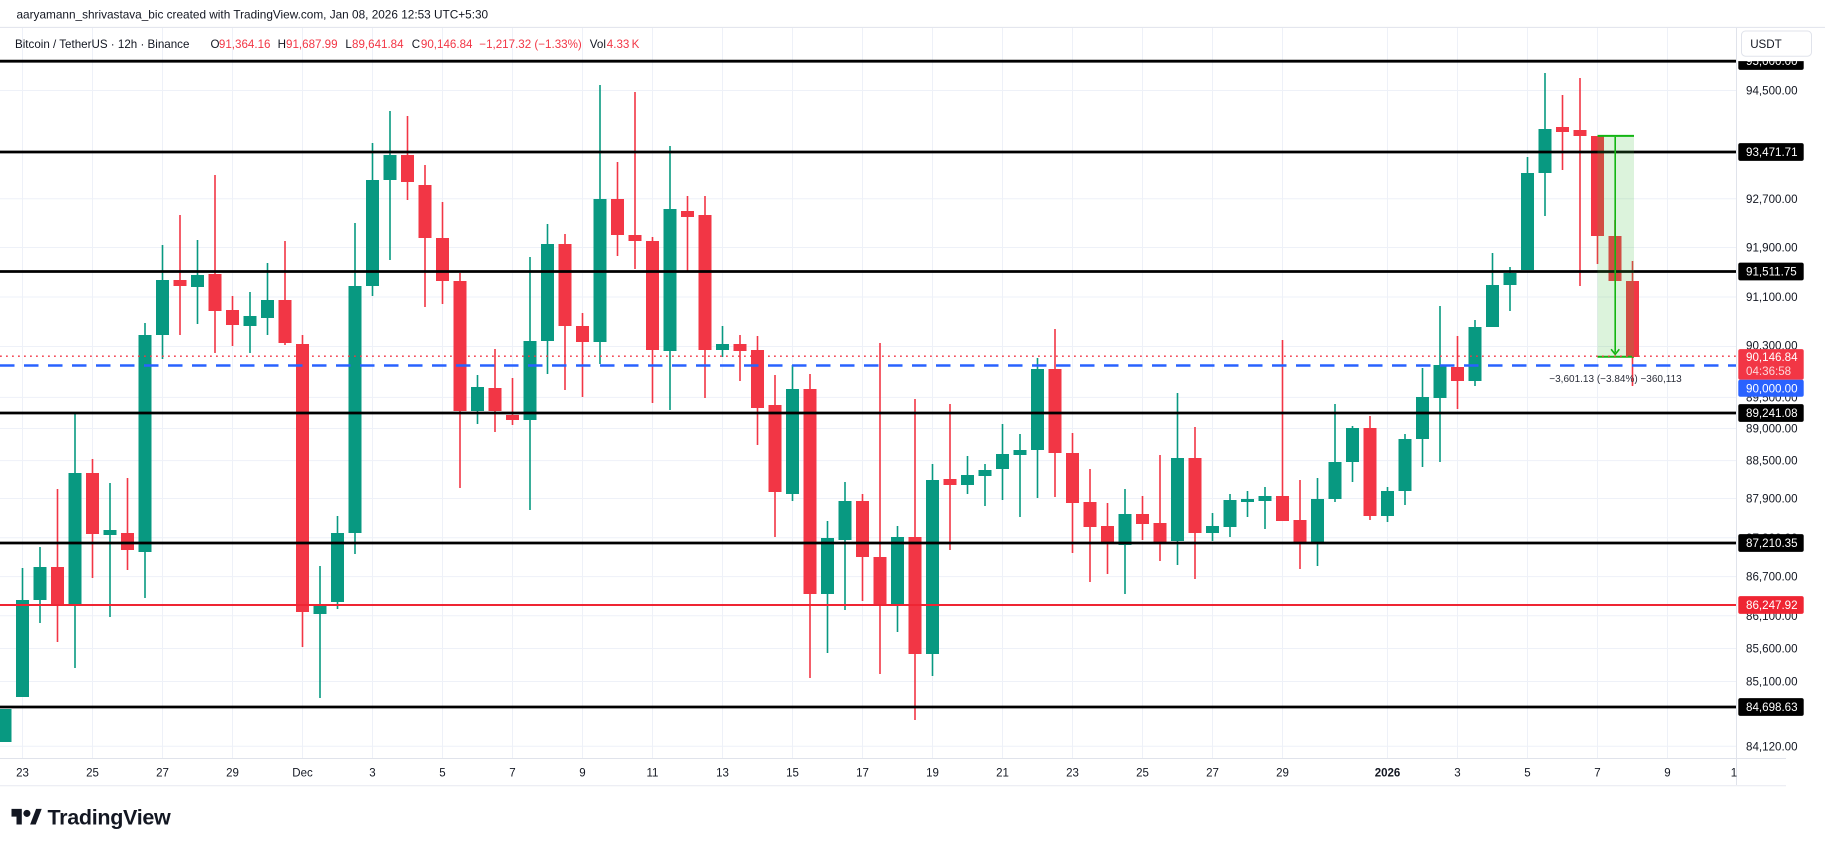 The width and height of the screenshot is (1825, 847). Describe the element at coordinates (1768, 371) in the screenshot. I see `svg-text: 04:36:58` at that location.